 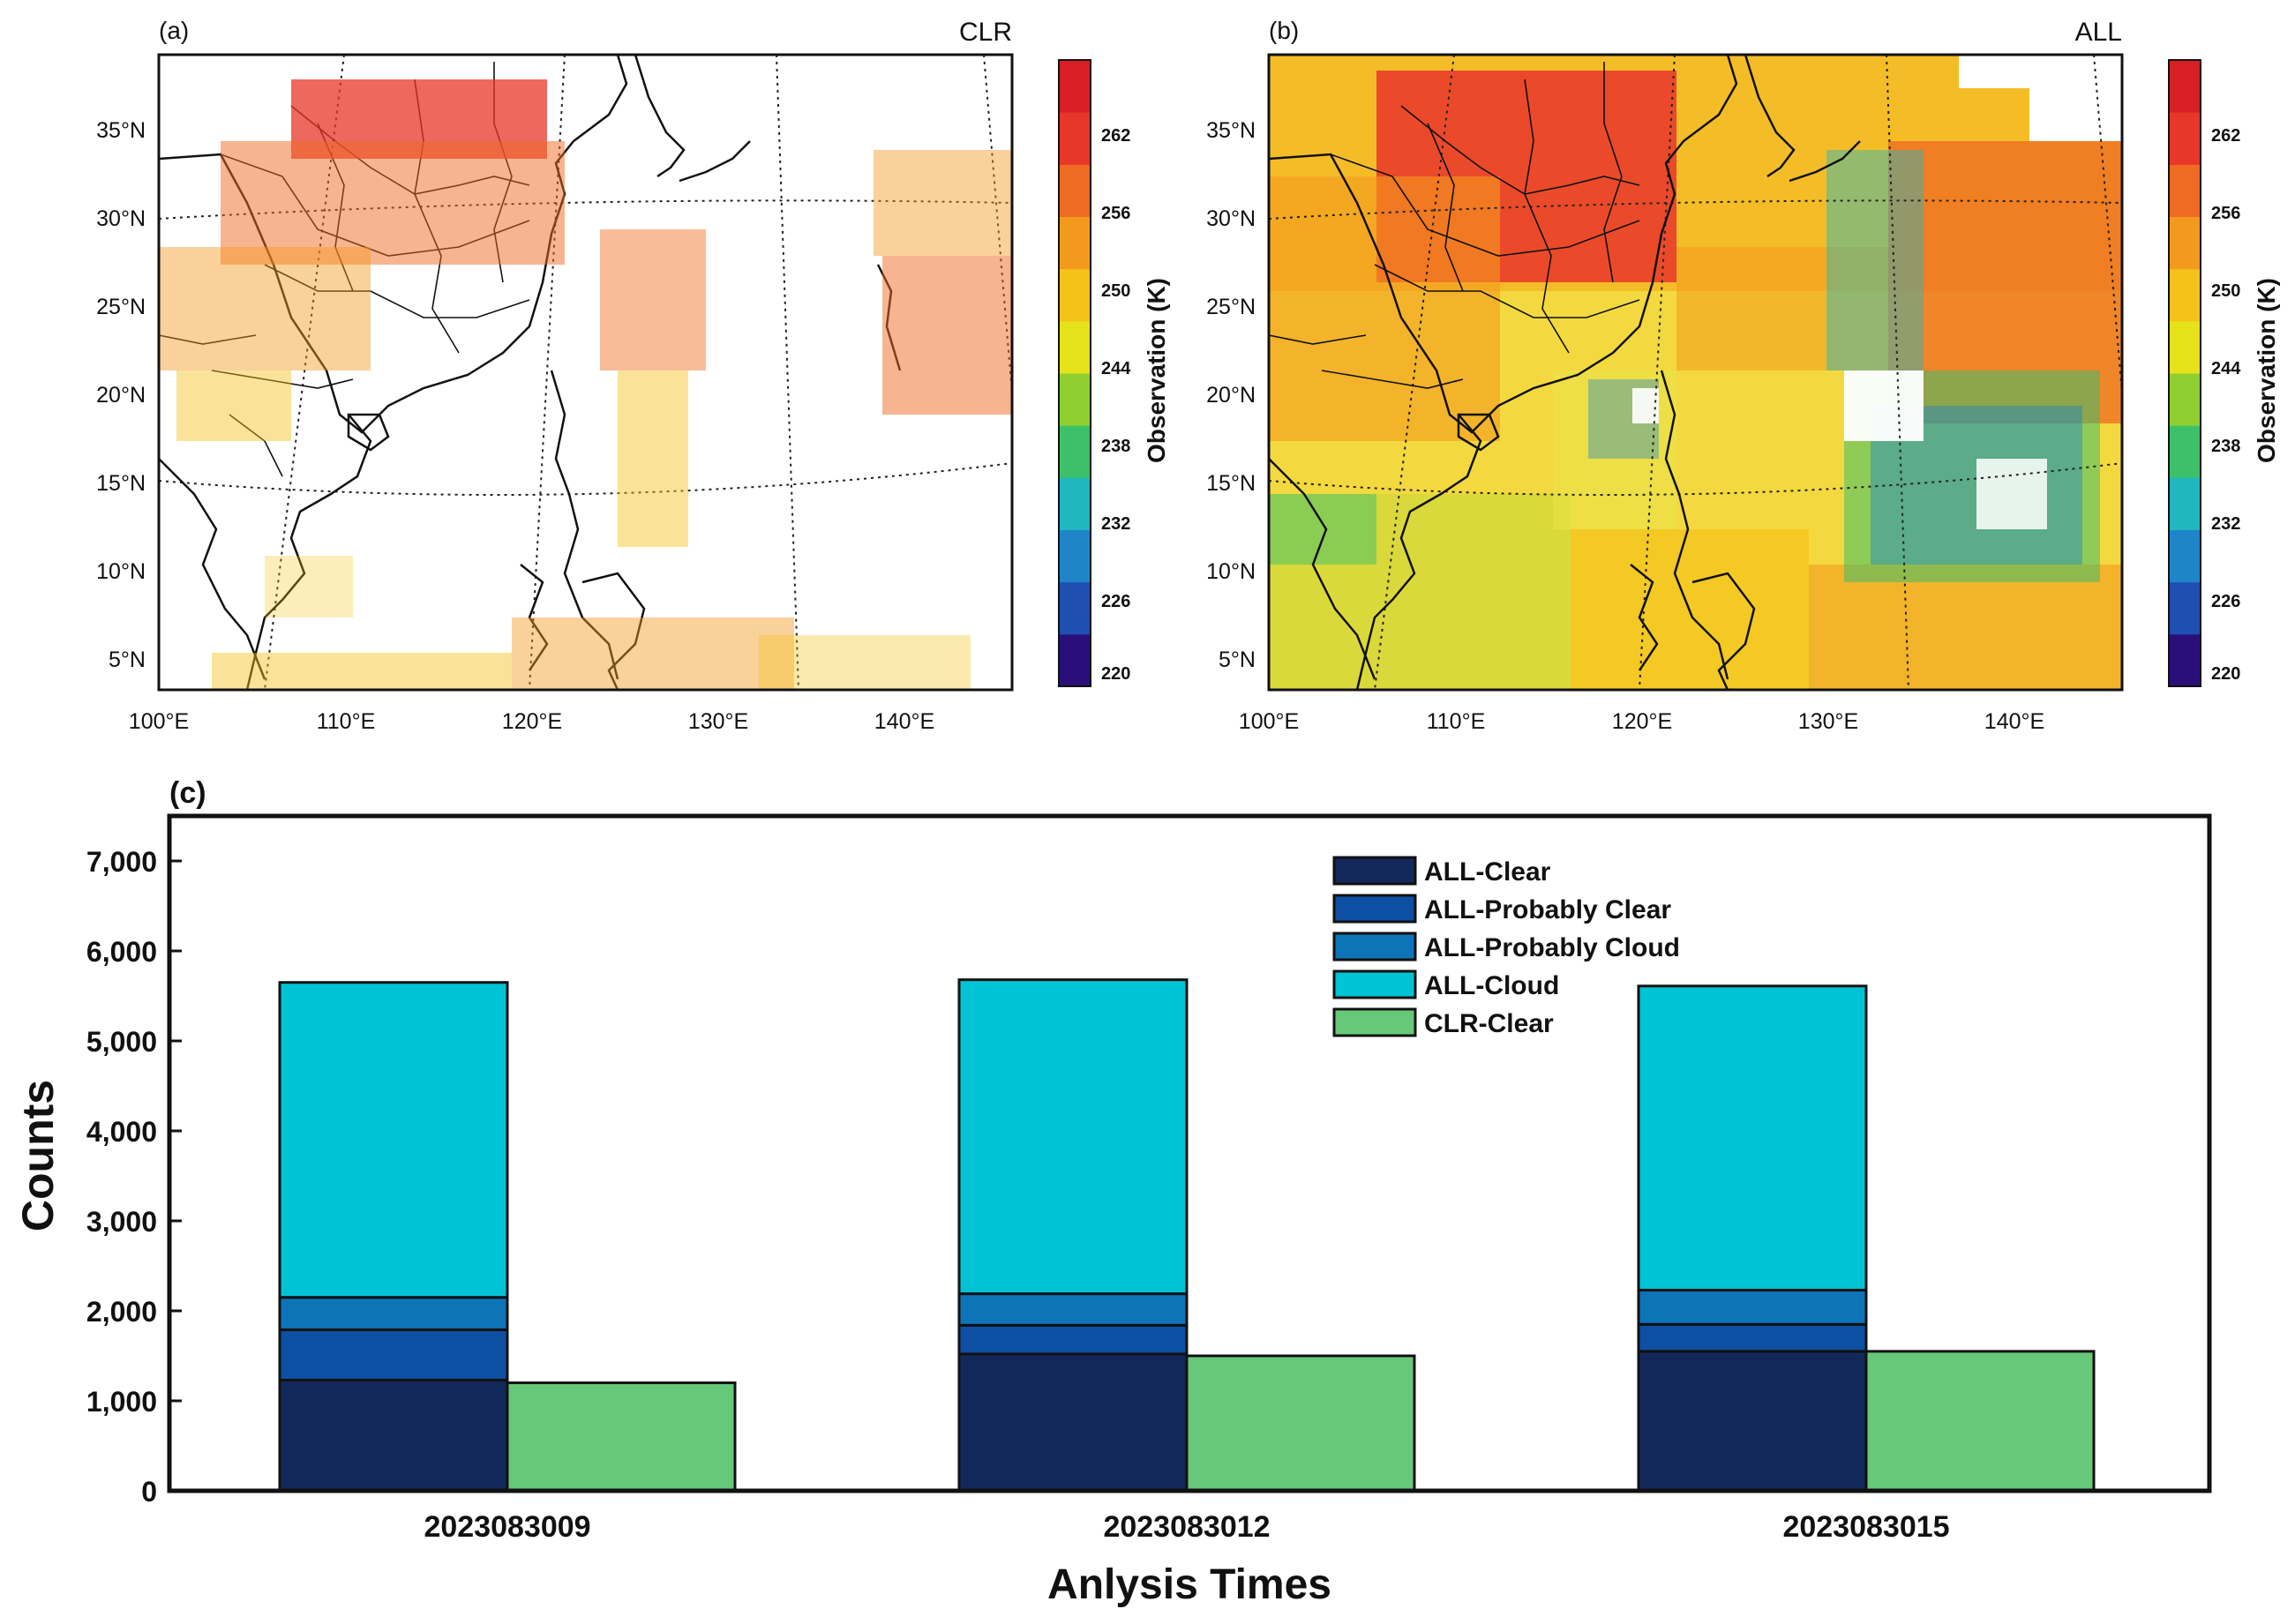 I want to click on lon-tick-label: 120°E, so click(x=532, y=721).